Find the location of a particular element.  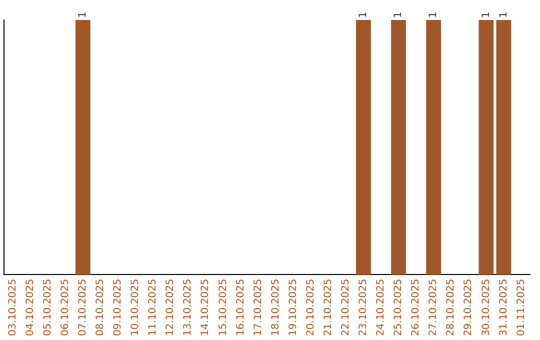

x-tick-label: 26.10.2025 is located at coordinates (416, 307).